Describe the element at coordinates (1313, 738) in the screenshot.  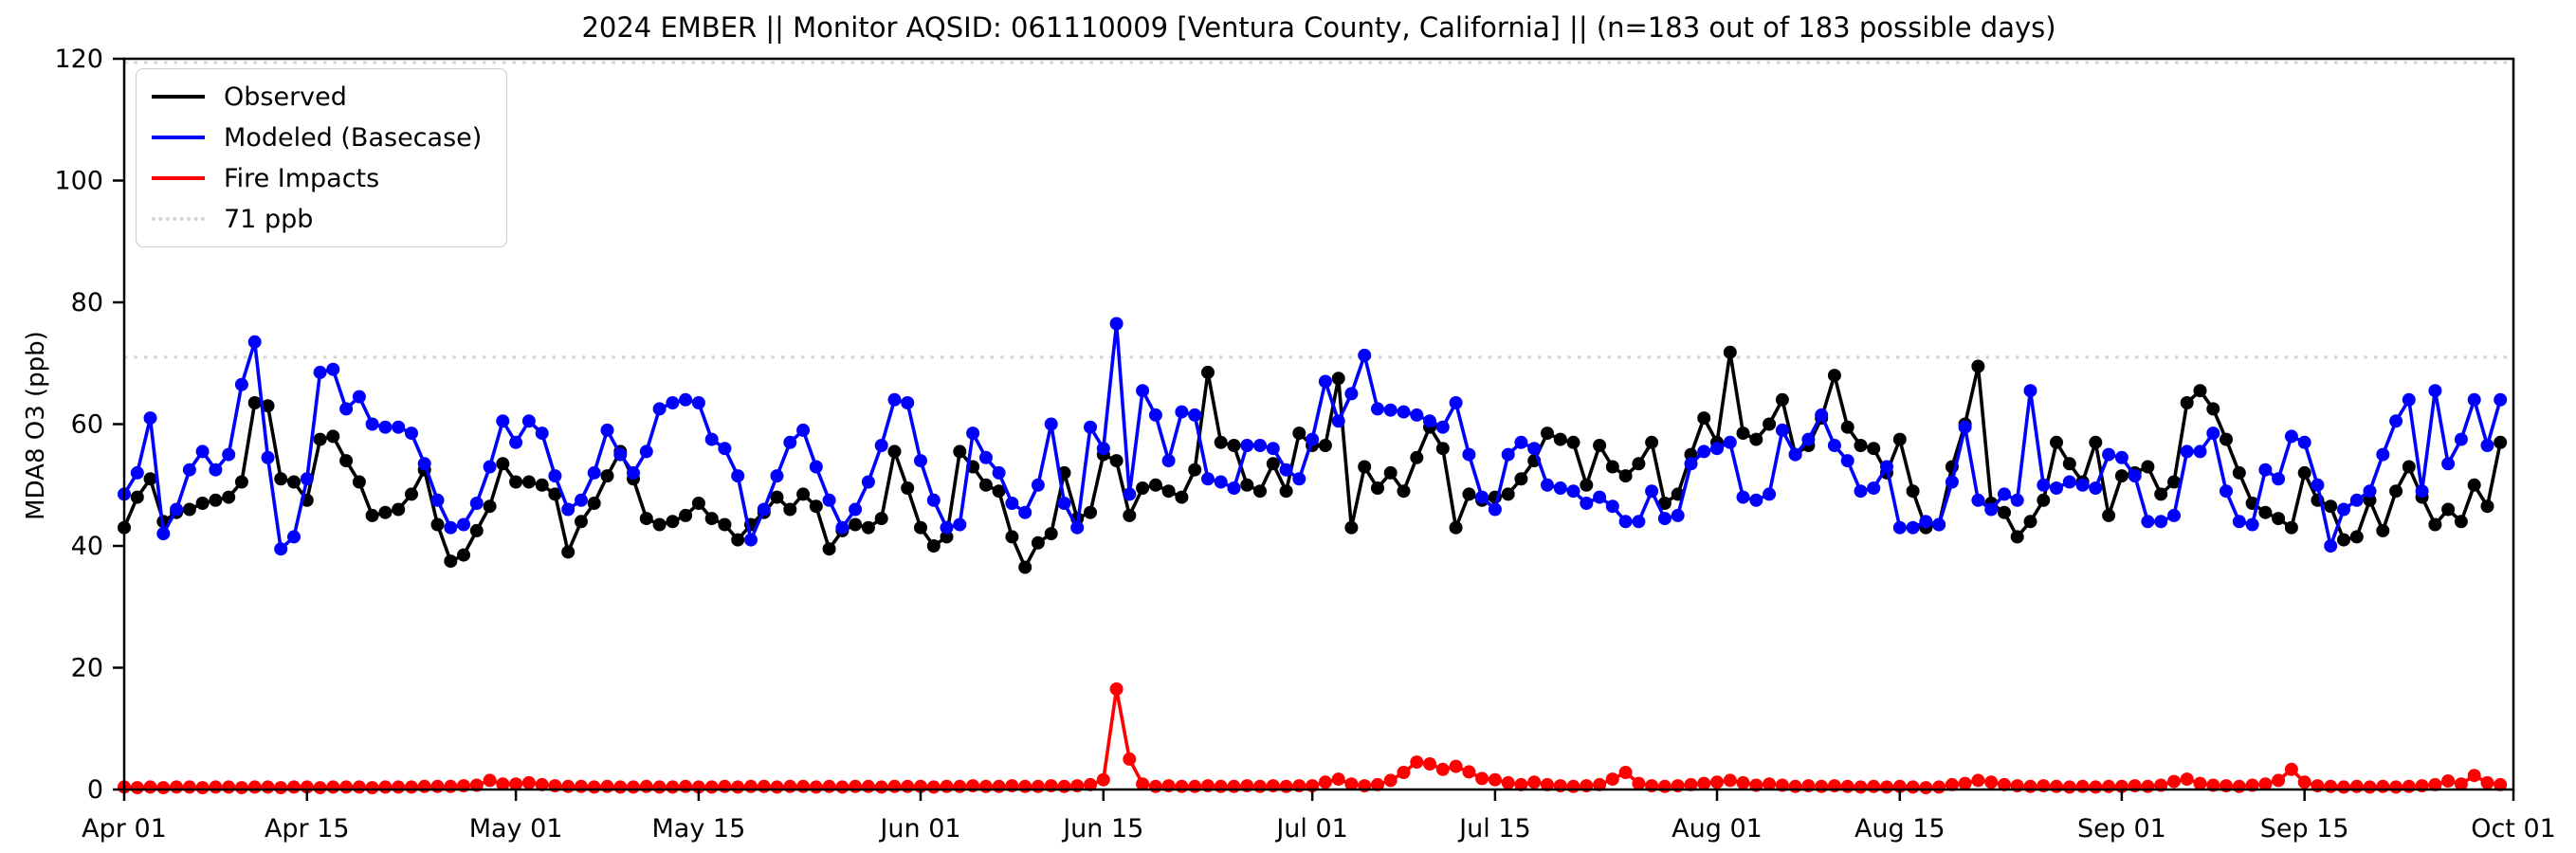
I see `fire-impacts-series` at that location.